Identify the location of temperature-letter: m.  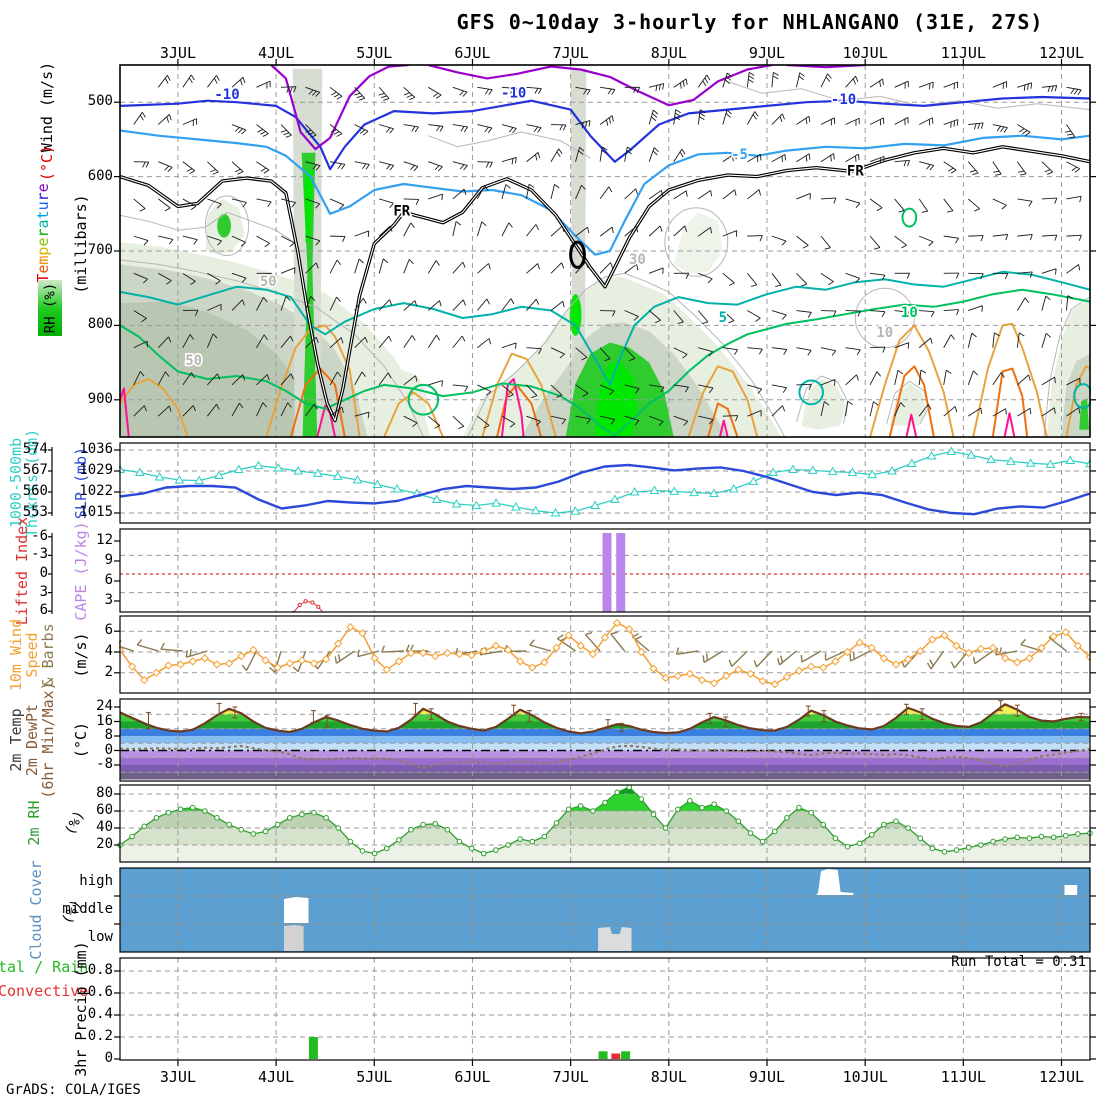
(43, 260).